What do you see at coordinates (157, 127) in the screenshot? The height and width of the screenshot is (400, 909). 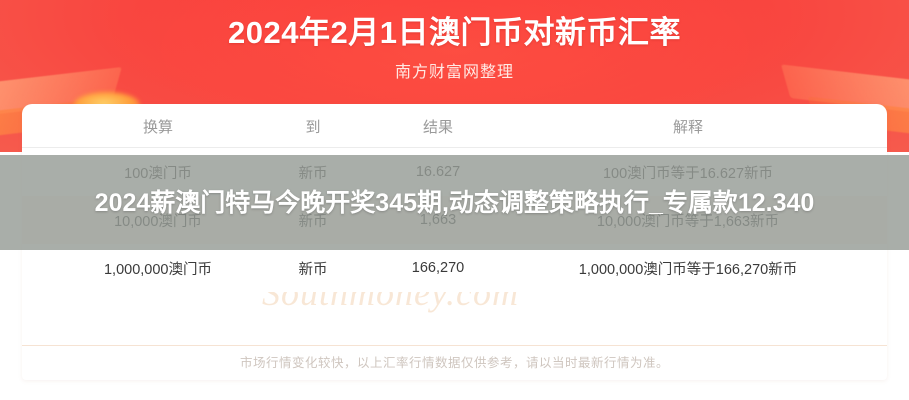 I see `column-header-convert: 换算` at bounding box center [157, 127].